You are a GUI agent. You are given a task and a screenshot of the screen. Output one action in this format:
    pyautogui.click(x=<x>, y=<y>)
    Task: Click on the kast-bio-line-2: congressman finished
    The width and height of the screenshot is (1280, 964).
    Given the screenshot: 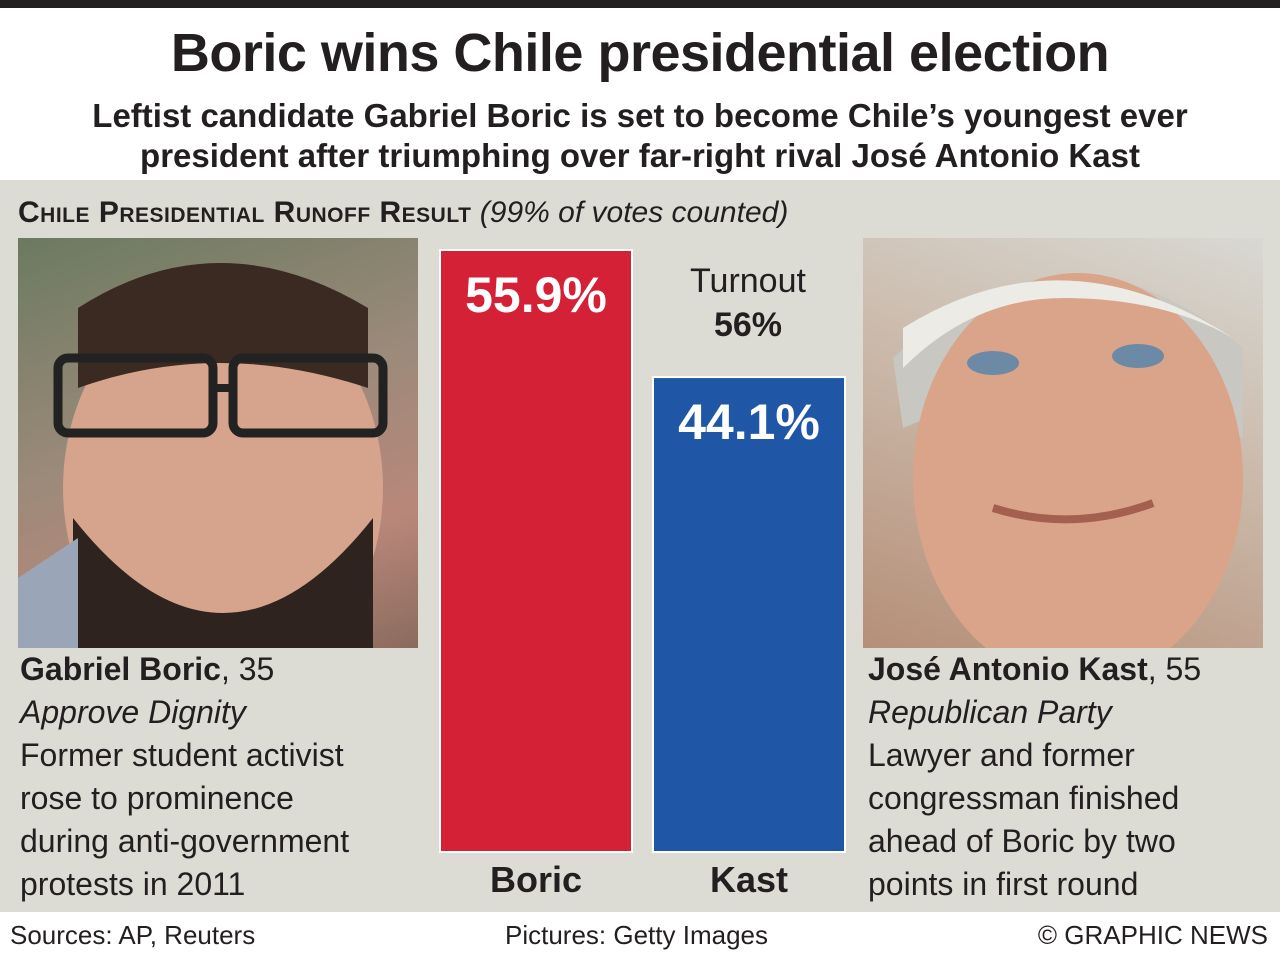 What is the action you would take?
    pyautogui.click(x=1024, y=798)
    